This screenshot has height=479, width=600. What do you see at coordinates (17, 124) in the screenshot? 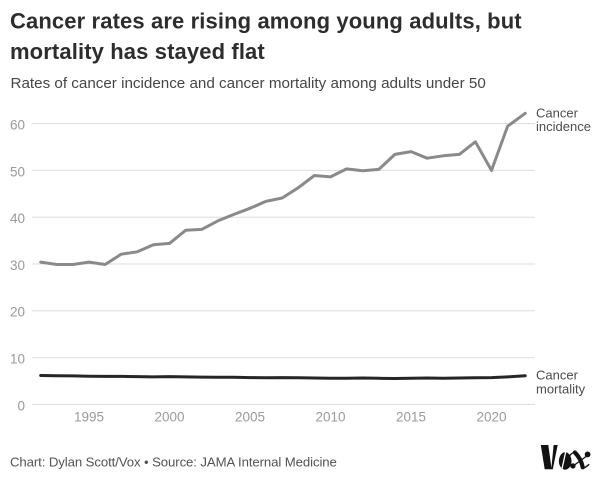
I see `svg-text: 60` at bounding box center [17, 124].